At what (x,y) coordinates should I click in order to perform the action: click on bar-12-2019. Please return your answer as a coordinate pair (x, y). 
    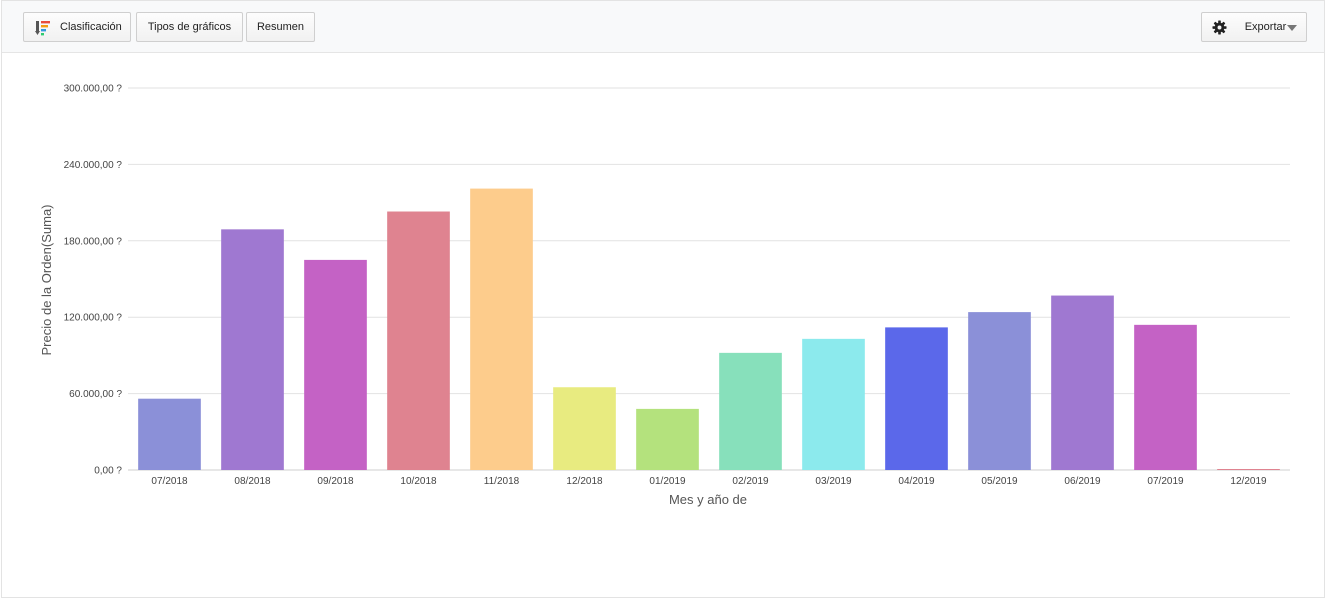
    Looking at the image, I should click on (1248, 469).